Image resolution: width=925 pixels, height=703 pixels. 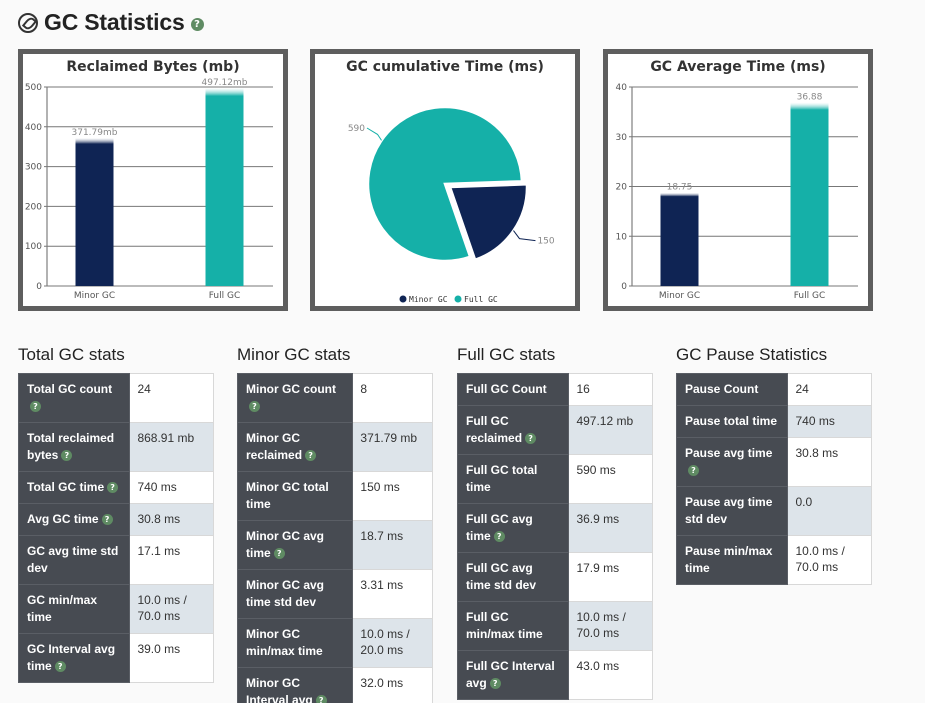 What do you see at coordinates (501, 576) in the screenshot?
I see `stat-label-text: Full GC avg time std dev` at bounding box center [501, 576].